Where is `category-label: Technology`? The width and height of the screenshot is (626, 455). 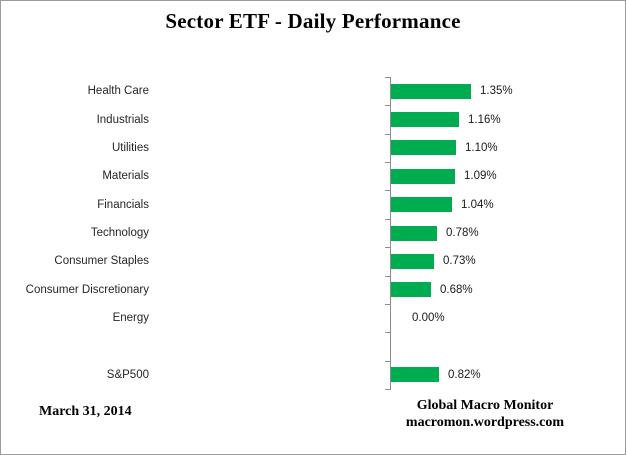 category-label: Technology is located at coordinates (119, 233).